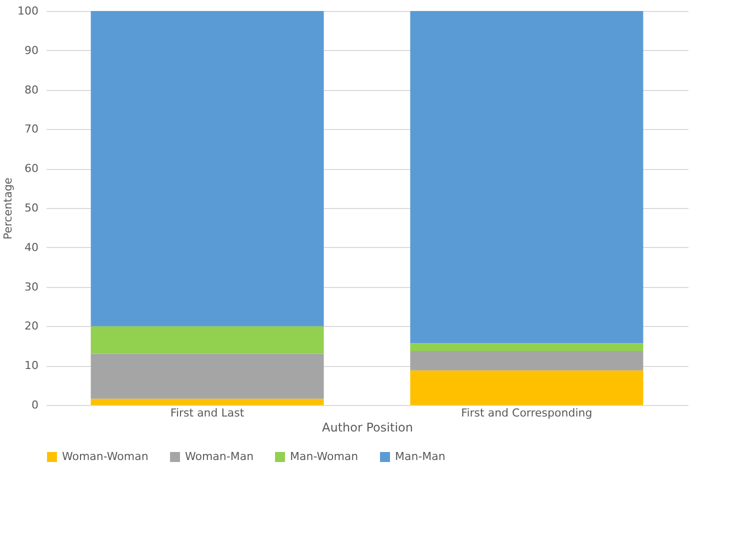 This screenshot has width=749, height=545. What do you see at coordinates (31, 365) in the screenshot?
I see `y-tick-label: 10` at bounding box center [31, 365].